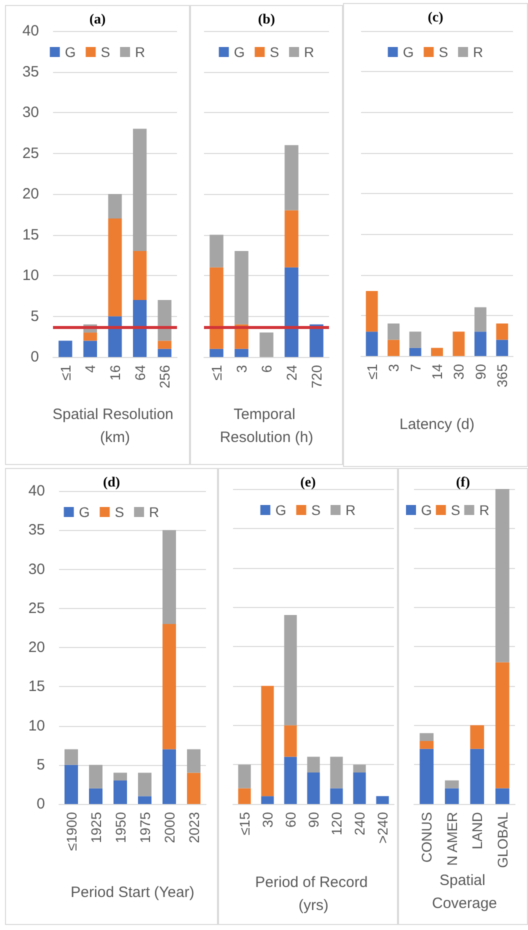 The image size is (528, 930). Describe the element at coordinates (120, 828) in the screenshot. I see `x-tick-label: 1950` at that location.